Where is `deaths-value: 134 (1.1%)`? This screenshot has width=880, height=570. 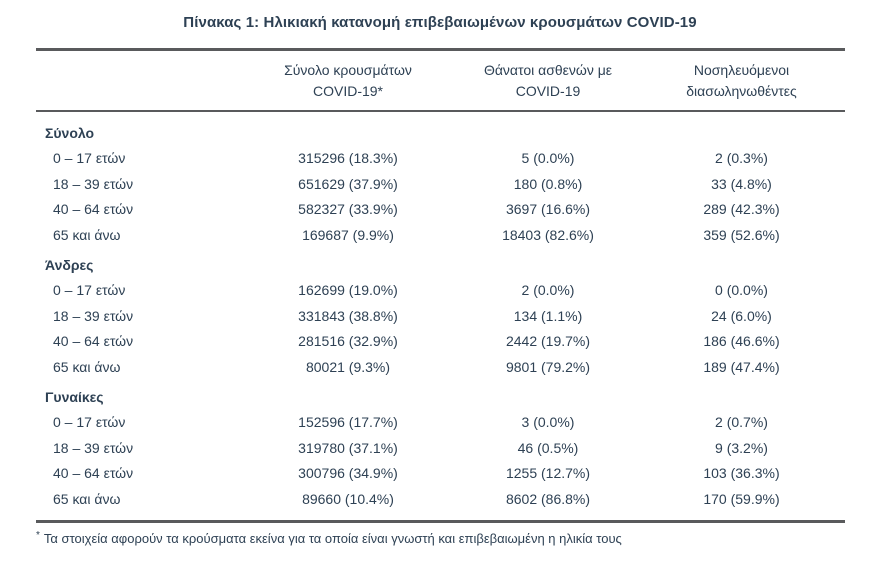
deaths-value: 134 (1.1%) is located at coordinates (548, 315).